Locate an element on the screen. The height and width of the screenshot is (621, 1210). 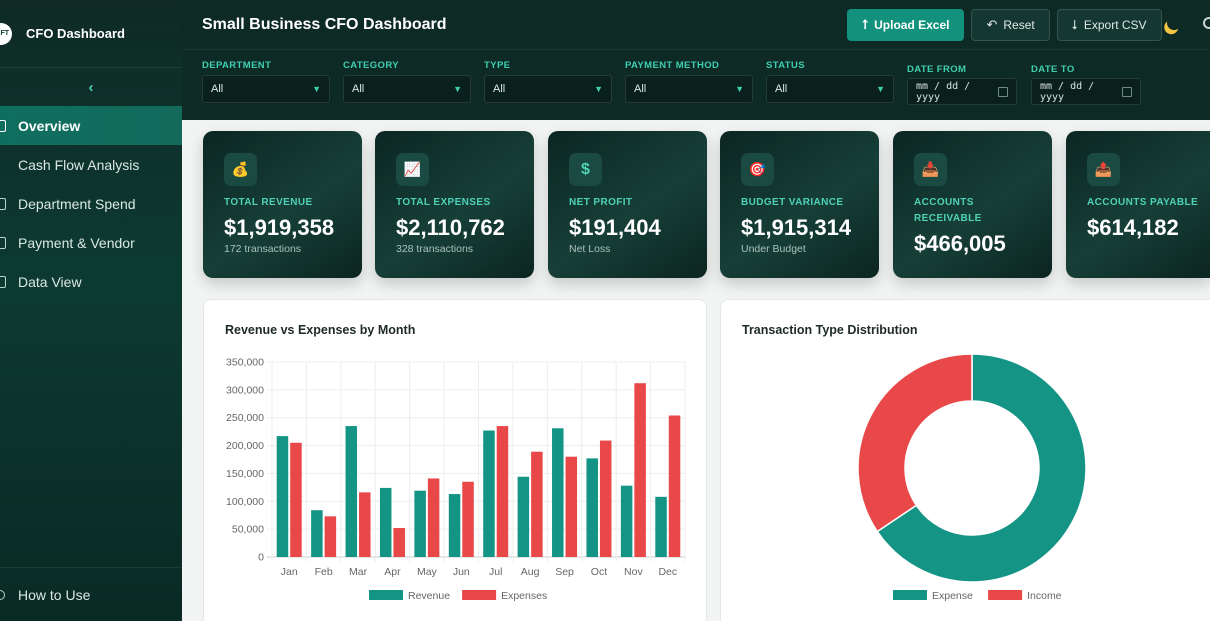
sidebar-item-department-spend: Department Spend is located at coordinates (91, 203).